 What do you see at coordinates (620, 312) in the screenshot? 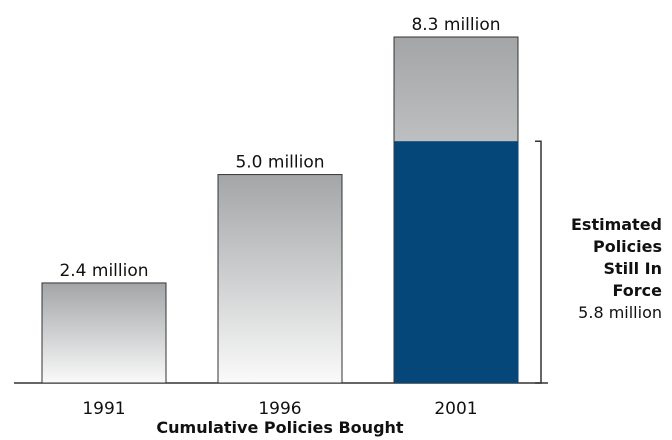
I see `annotation-value: 5.8 million` at bounding box center [620, 312].